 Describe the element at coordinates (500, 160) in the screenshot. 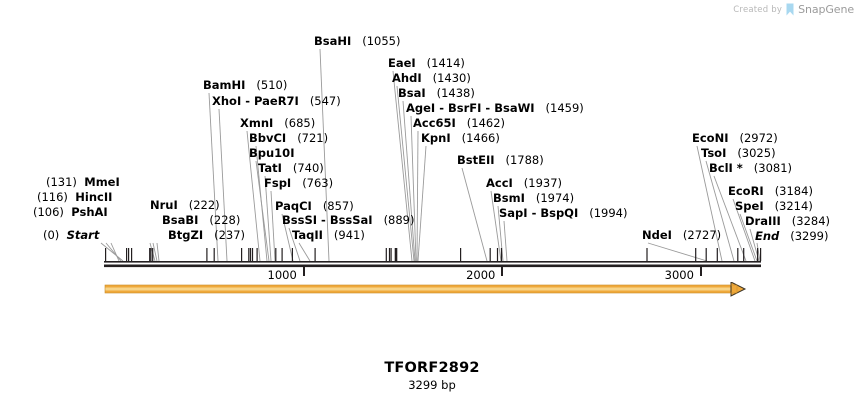

I see `enzyme-label-bsteii: BstEII (1788)` at that location.